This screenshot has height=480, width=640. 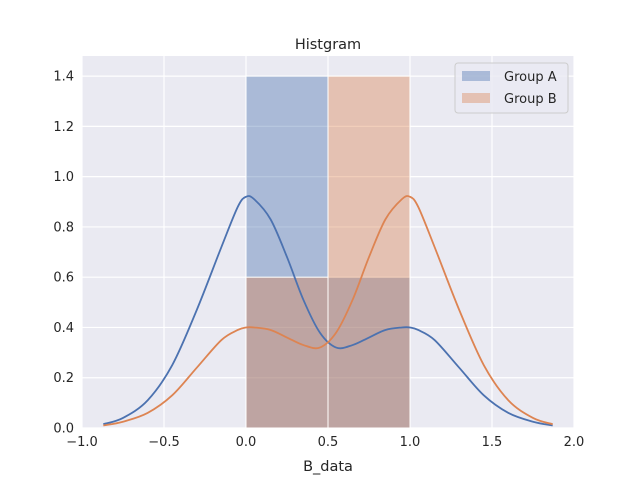 I want to click on x-tick-label: 2.0, so click(x=574, y=442).